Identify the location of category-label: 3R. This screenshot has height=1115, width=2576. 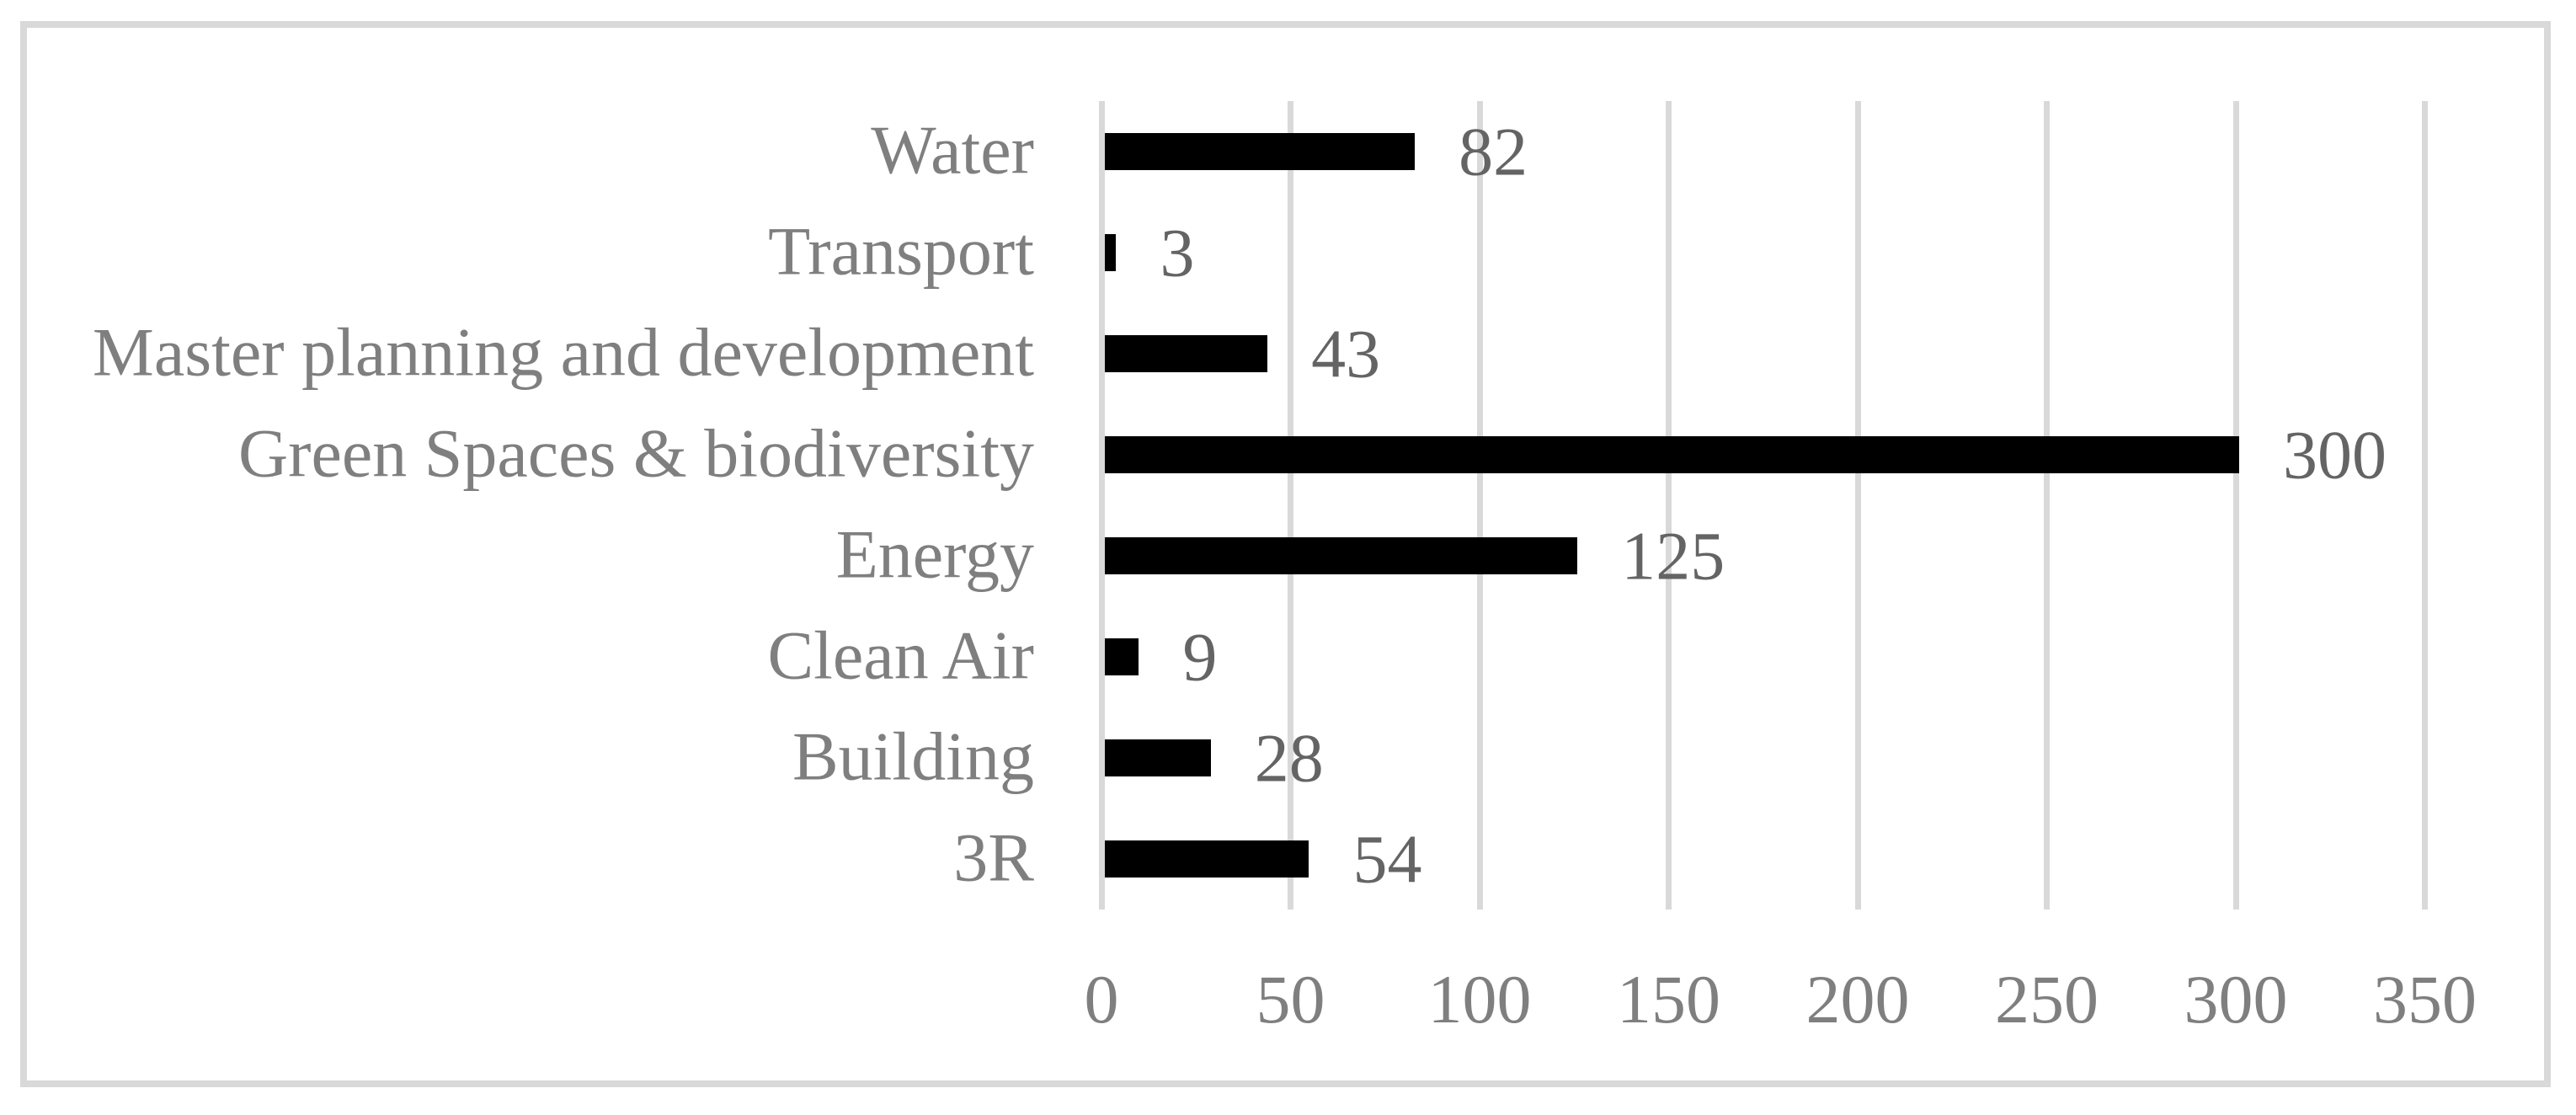
(993, 857).